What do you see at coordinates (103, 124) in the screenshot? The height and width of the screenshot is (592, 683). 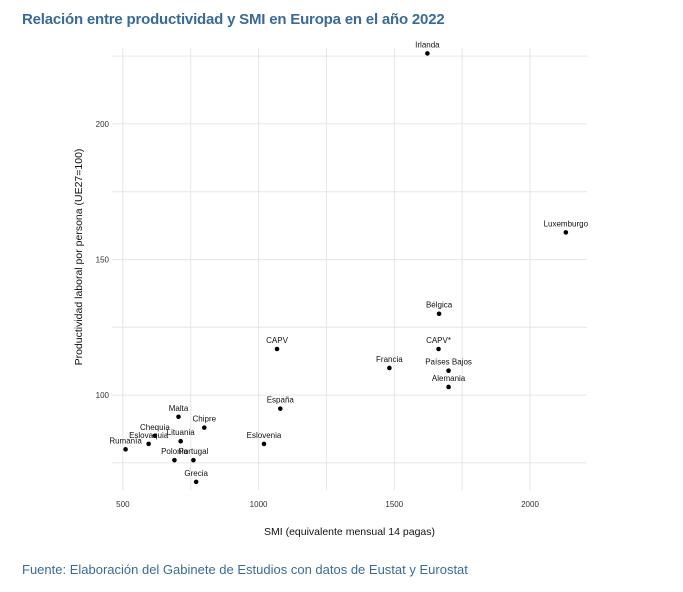 I see `y-tick-label: 200` at bounding box center [103, 124].